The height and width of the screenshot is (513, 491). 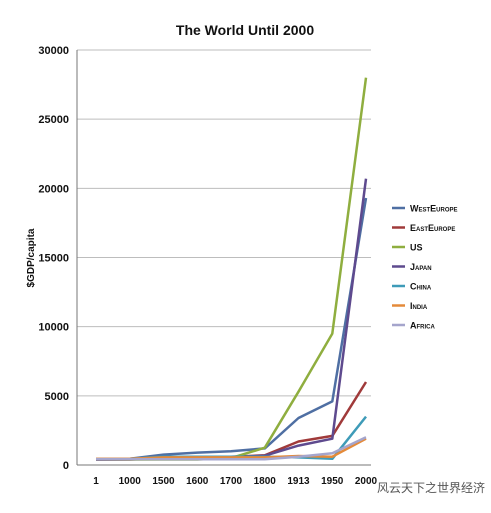 What do you see at coordinates (434, 209) in the screenshot?
I see `legend-label: WestEurope` at bounding box center [434, 209].